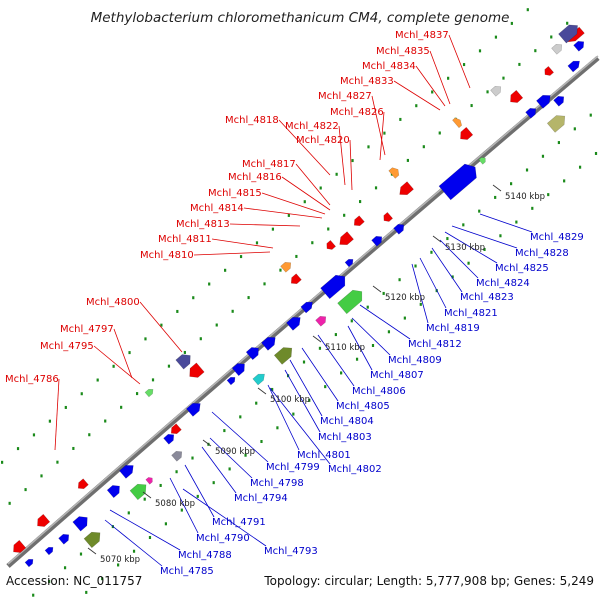  What do you see at coordinates (389, 66) in the screenshot?
I see `reverse-gene-label: Mchl_4834` at bounding box center [389, 66].